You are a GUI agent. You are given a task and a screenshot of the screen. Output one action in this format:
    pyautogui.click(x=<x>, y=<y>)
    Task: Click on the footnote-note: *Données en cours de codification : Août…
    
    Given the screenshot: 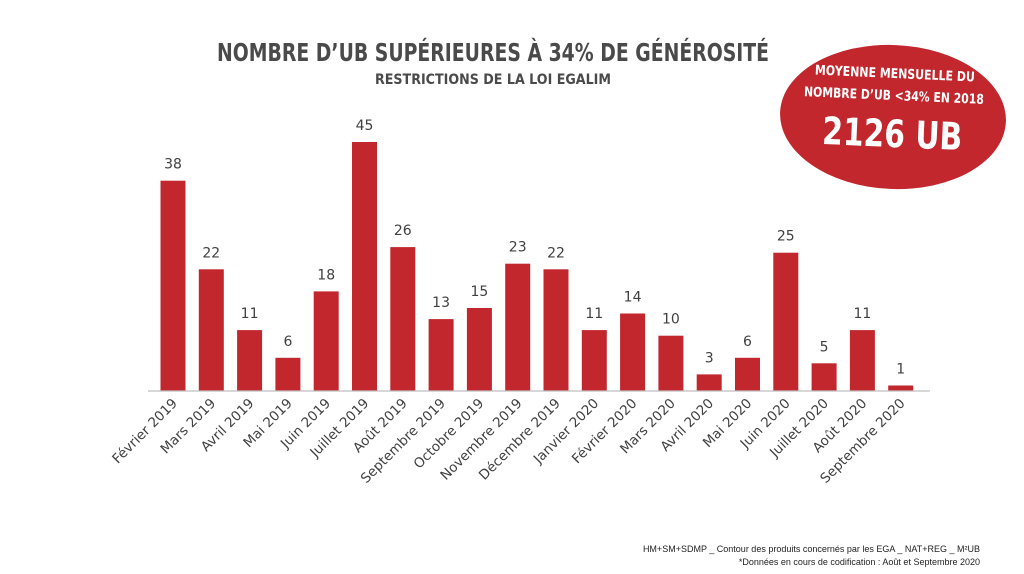 What is the action you would take?
    pyautogui.click(x=859, y=562)
    